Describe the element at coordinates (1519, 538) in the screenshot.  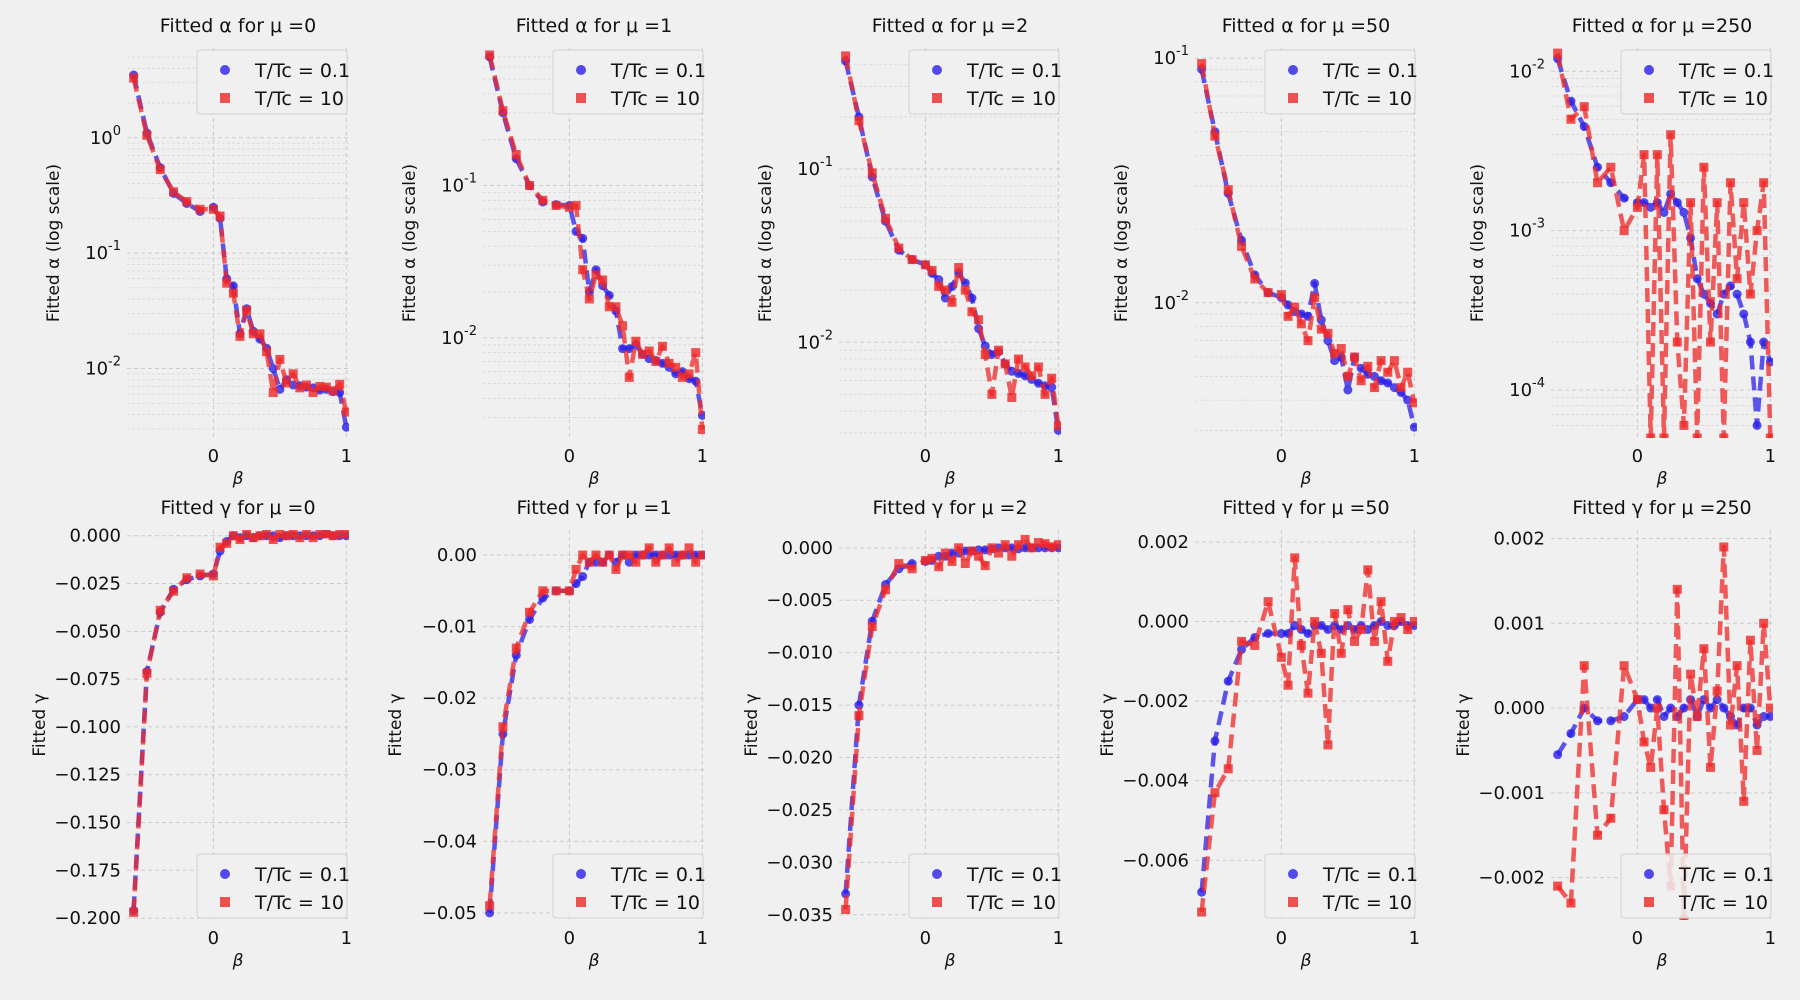
I see `y-tick-label: 0.002` at that location.